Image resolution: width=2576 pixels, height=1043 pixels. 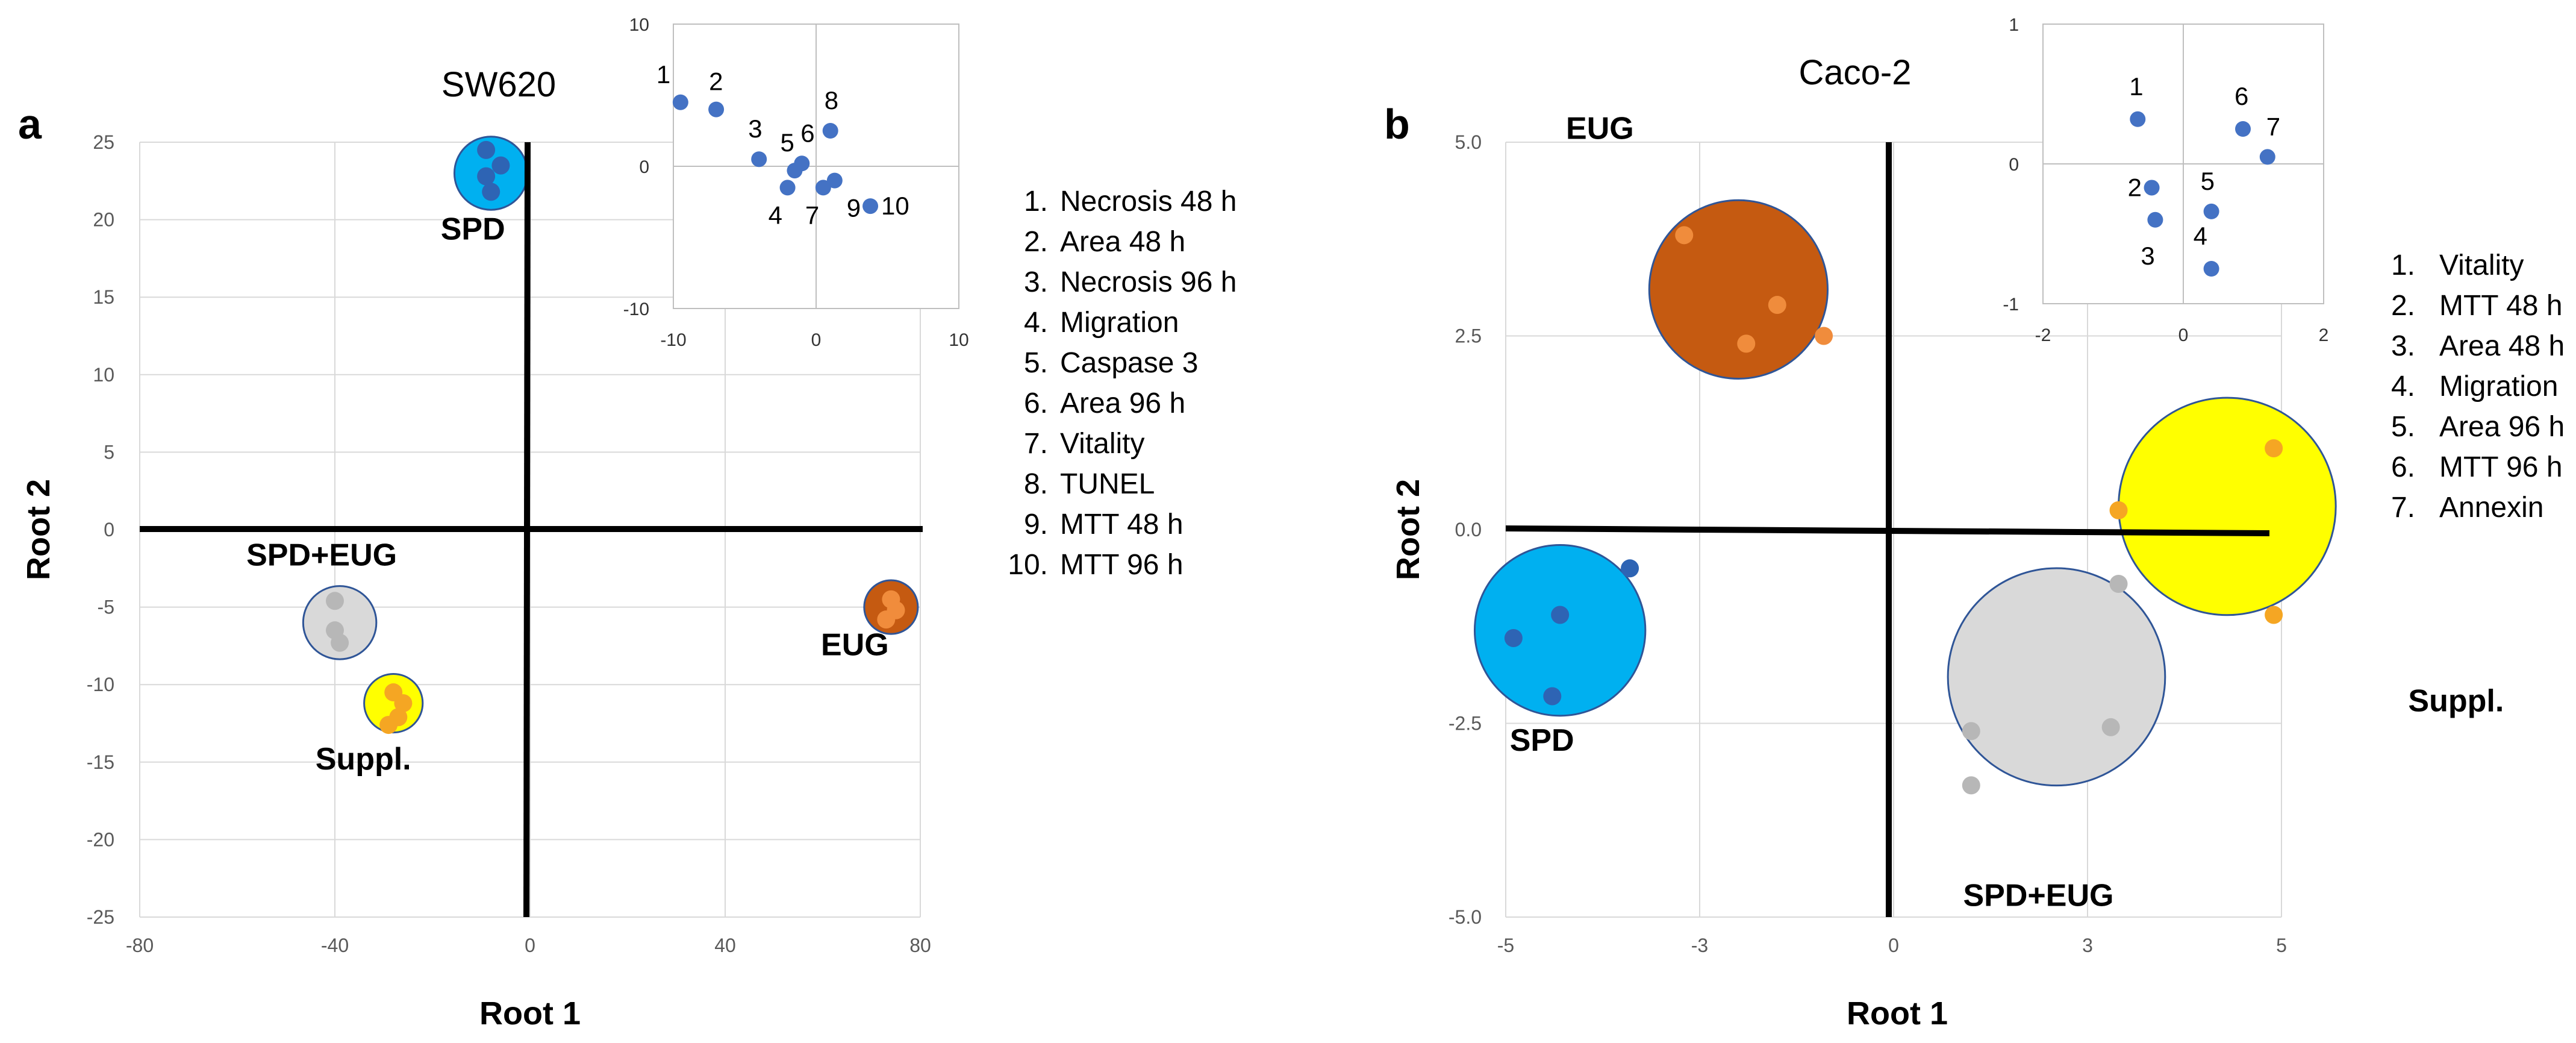 What do you see at coordinates (725, 945) in the screenshot?
I see `x-tick-label: 40` at bounding box center [725, 945].